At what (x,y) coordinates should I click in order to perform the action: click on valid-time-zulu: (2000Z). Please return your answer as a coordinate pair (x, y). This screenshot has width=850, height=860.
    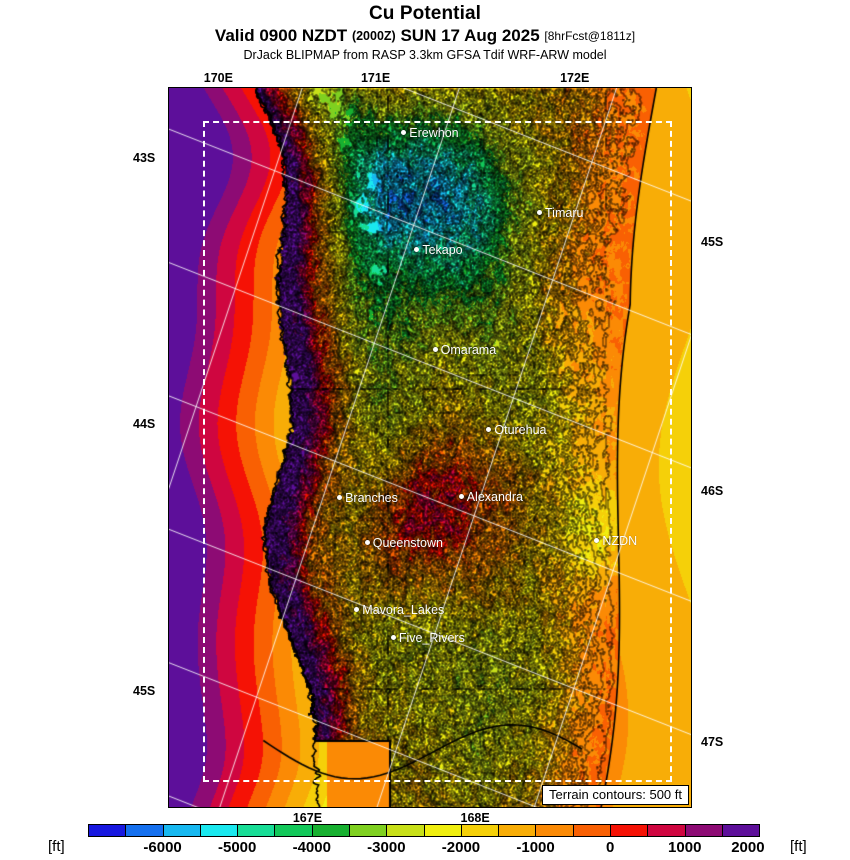
    Looking at the image, I should click on (373, 36).